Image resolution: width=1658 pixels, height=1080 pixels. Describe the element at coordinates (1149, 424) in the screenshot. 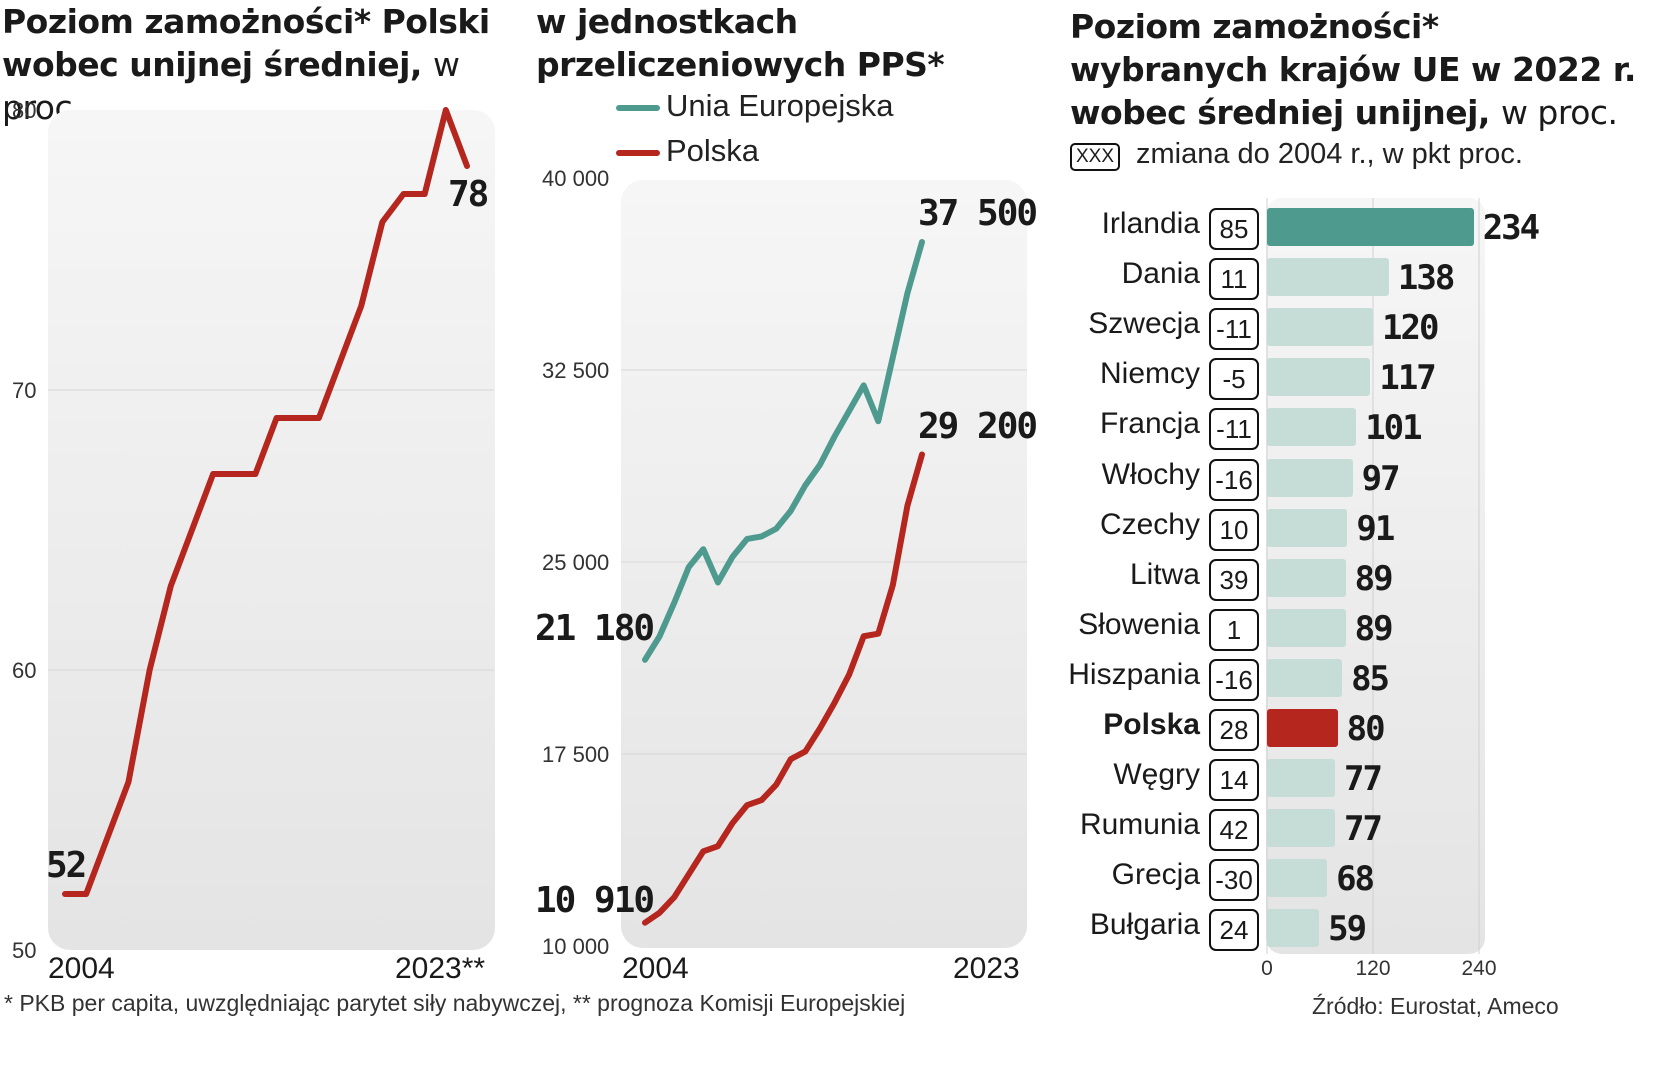

I see `bar-country-label: Francja` at that location.